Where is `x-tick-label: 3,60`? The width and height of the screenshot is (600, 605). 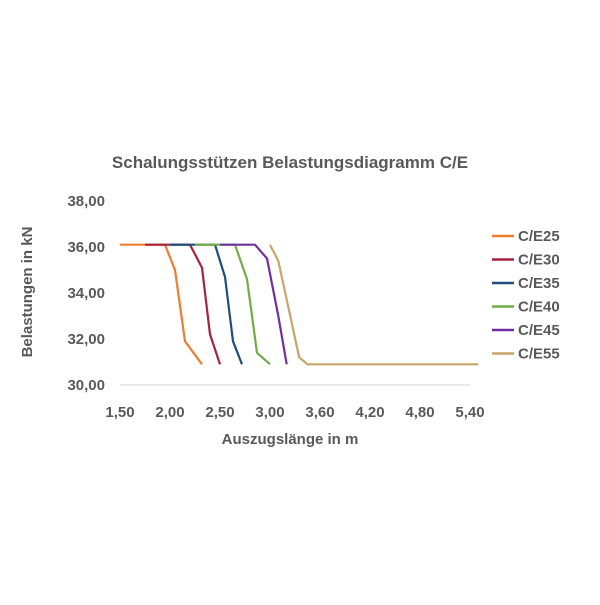
x-tick-label: 3,60 is located at coordinates (319, 412).